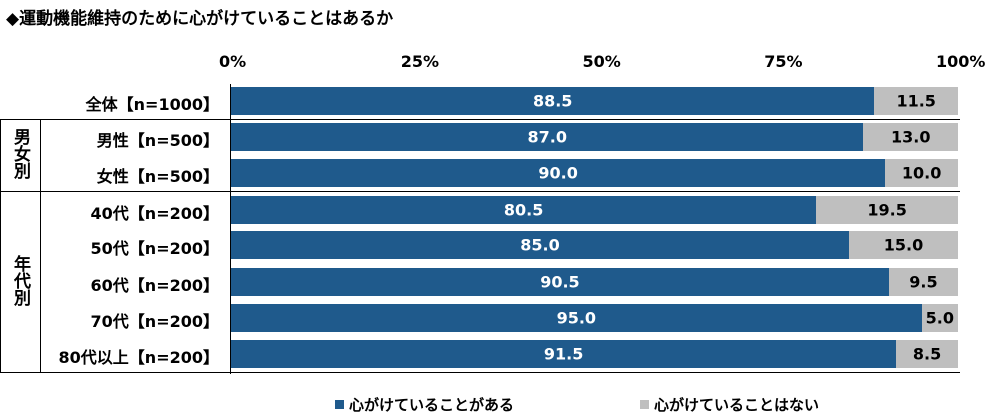 This screenshot has height=417, width=1000. I want to click on legend-item: 心がけていることがある, so click(424, 404).